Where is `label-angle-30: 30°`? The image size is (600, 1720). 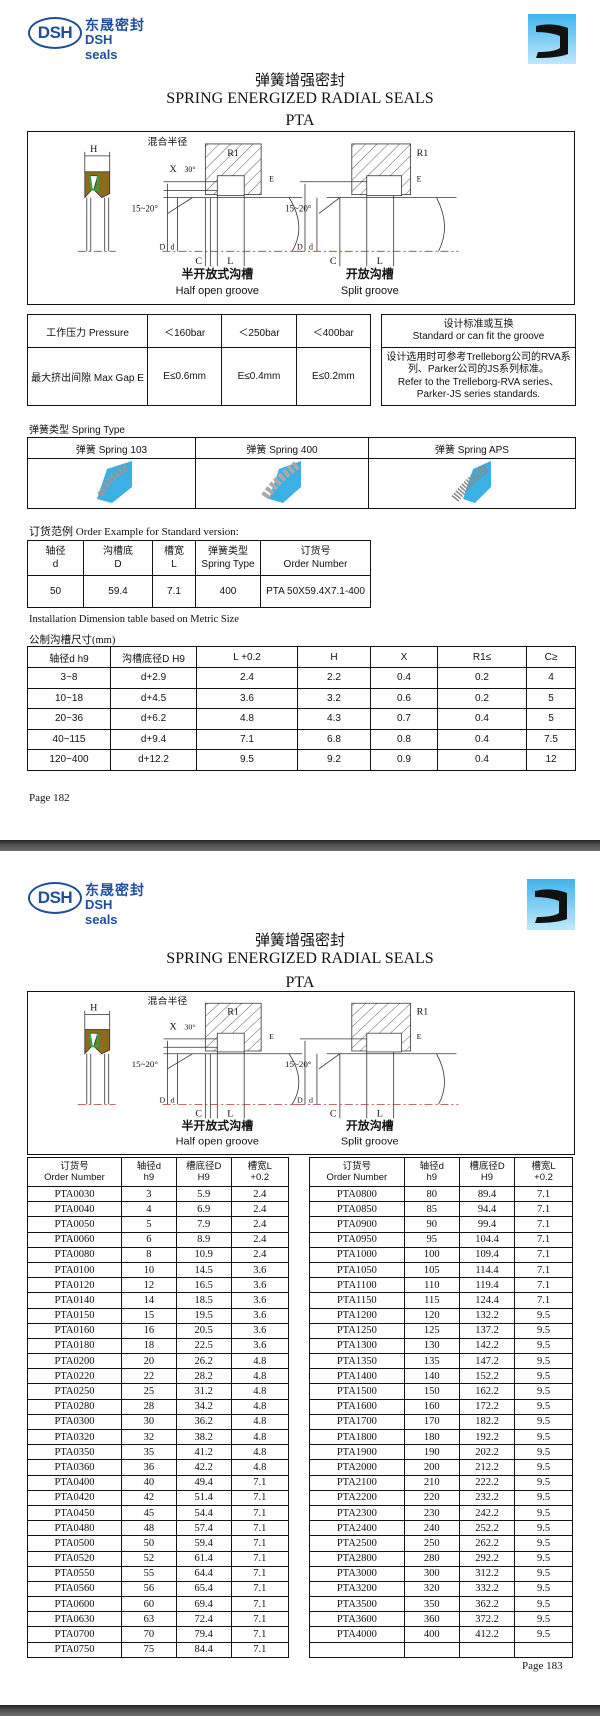
label-angle-30: 30° is located at coordinates (189, 1027).